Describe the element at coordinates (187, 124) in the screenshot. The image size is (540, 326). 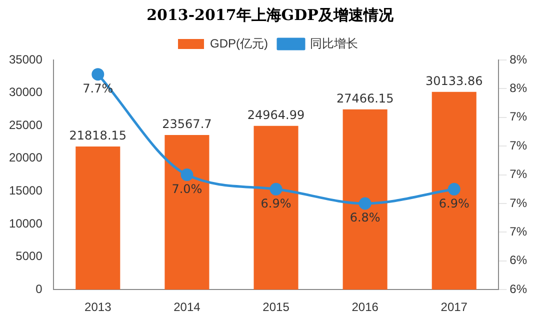
I see `data-label: 23567.7` at that location.